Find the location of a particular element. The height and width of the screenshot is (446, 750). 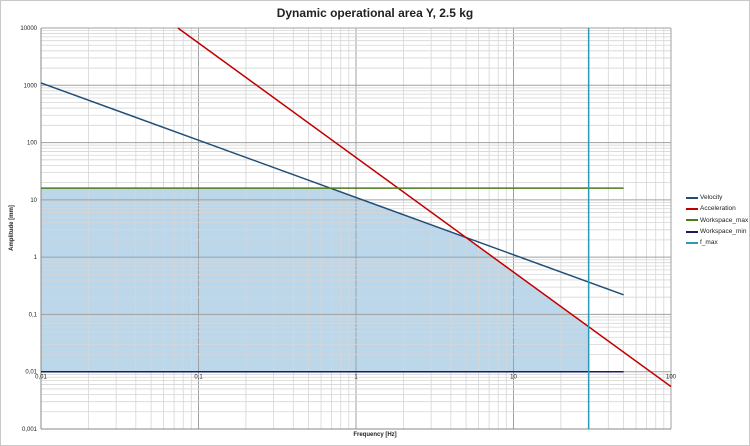

legend-label: Workspace_min is located at coordinates (723, 232).